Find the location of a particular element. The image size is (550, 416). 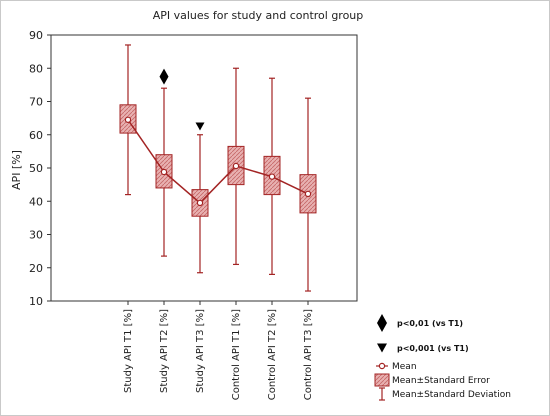

significance-triangle-marker is located at coordinates (200, 126).